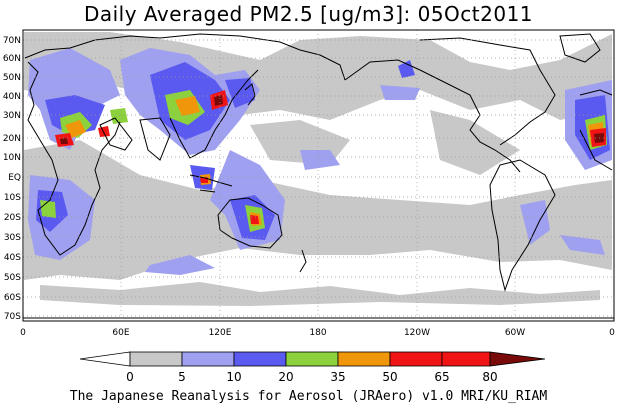  I want to click on lat-label: 60N, so click(12, 59).